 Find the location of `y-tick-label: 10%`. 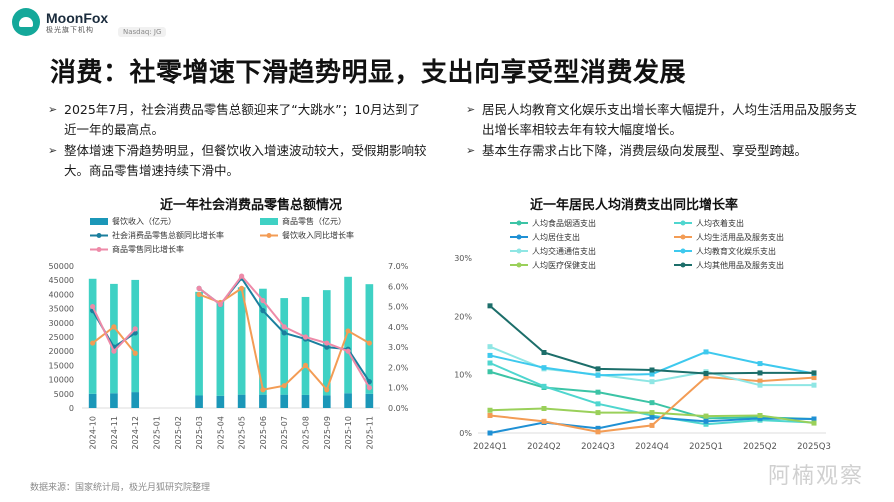

y-tick-label: 10% is located at coordinates (463, 375).